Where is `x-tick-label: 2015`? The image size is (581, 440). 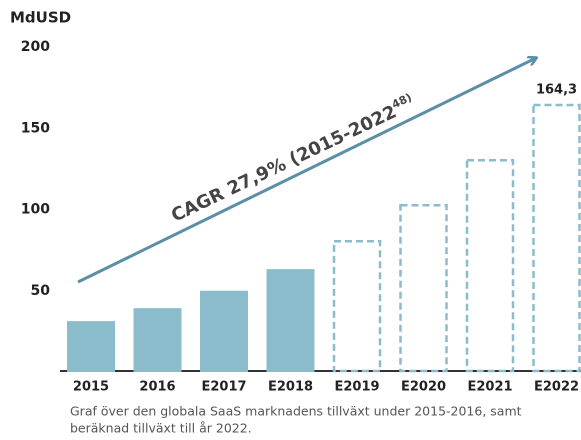 x-tick-label: 2015 is located at coordinates (91, 387).